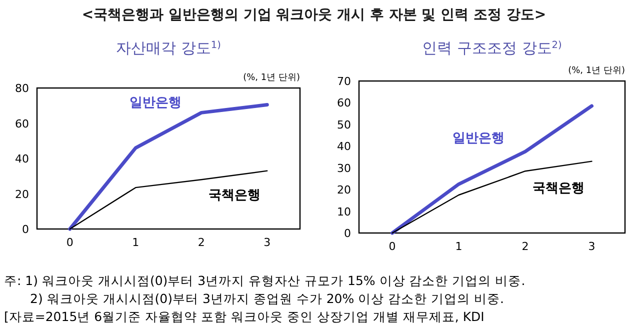 The width and height of the screenshot is (628, 334). What do you see at coordinates (314, 15) in the screenshot?
I see `text: <국책은행과 일반은행의 기업 워크아웃 개시 후 자본 및 인력 조정 강도>` at bounding box center [314, 15].